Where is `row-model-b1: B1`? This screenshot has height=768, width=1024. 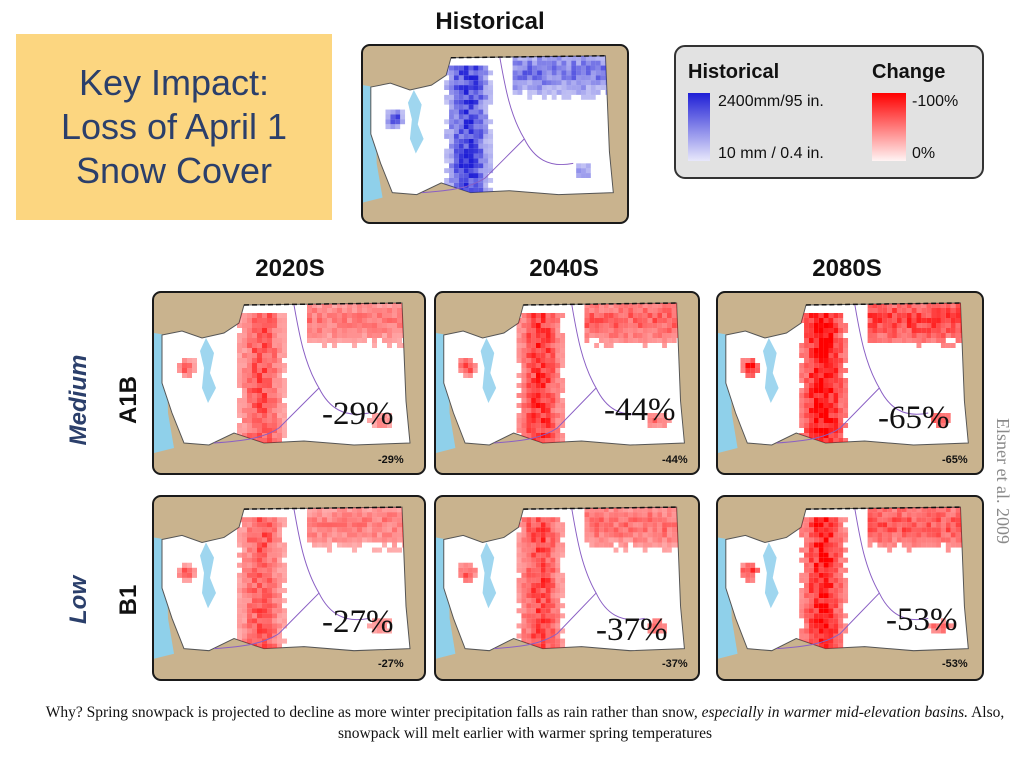
row-model-b1: B1 is located at coordinates (128, 600).